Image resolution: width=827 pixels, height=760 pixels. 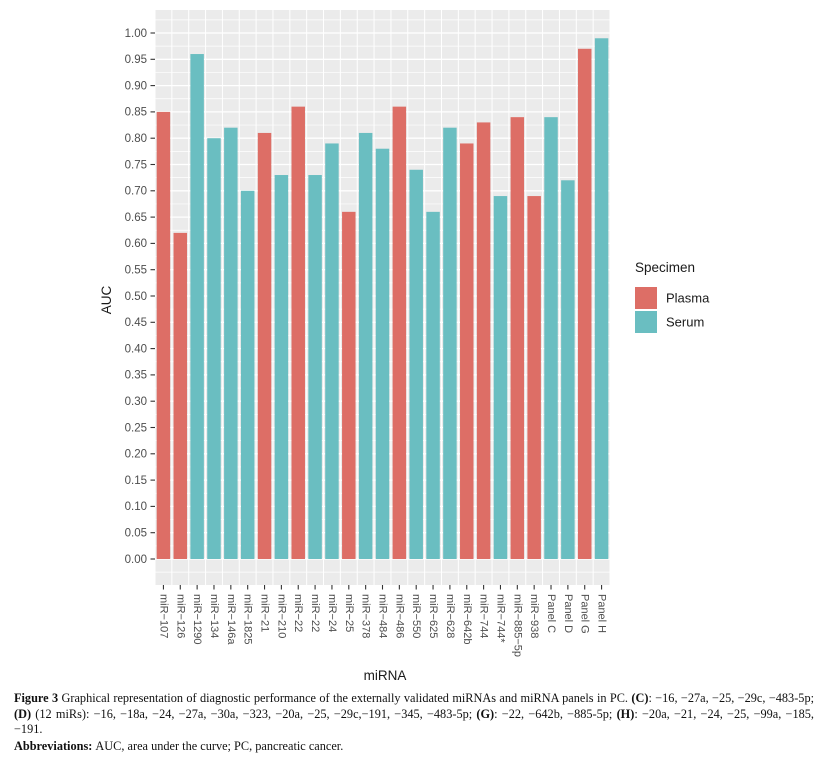 What do you see at coordinates (180, 395) in the screenshot?
I see `bar-miR−126` at bounding box center [180, 395].